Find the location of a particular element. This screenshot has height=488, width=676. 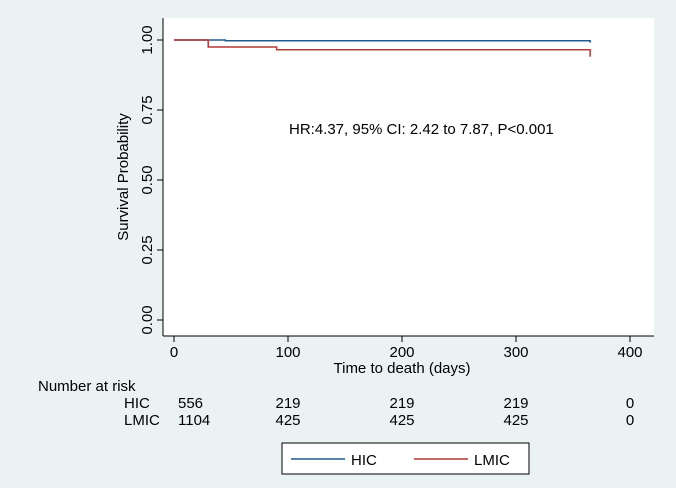

x-tick-label: 200 is located at coordinates (401, 352).